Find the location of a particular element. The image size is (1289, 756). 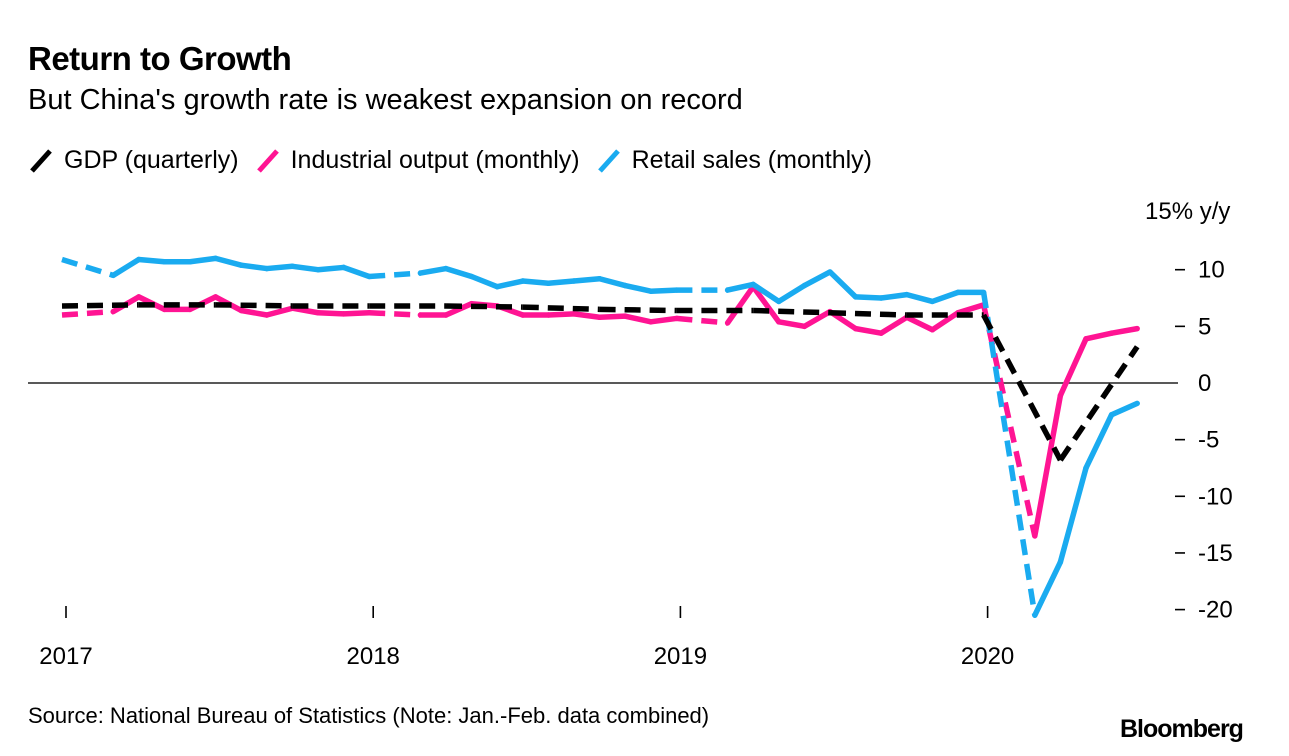

chart-title: Return to Growth is located at coordinates (160, 58).